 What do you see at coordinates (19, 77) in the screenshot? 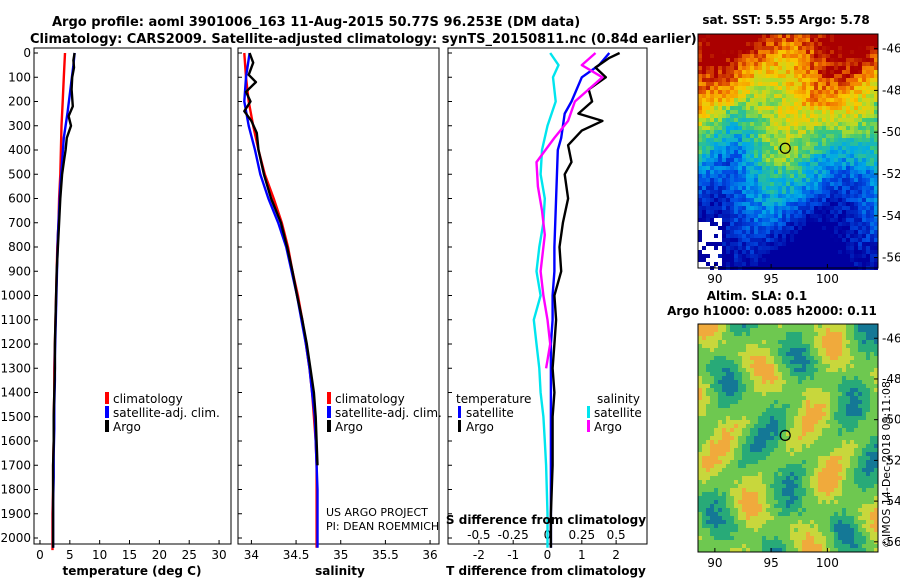
I see `depth-tick-label: 100` at bounding box center [19, 77].